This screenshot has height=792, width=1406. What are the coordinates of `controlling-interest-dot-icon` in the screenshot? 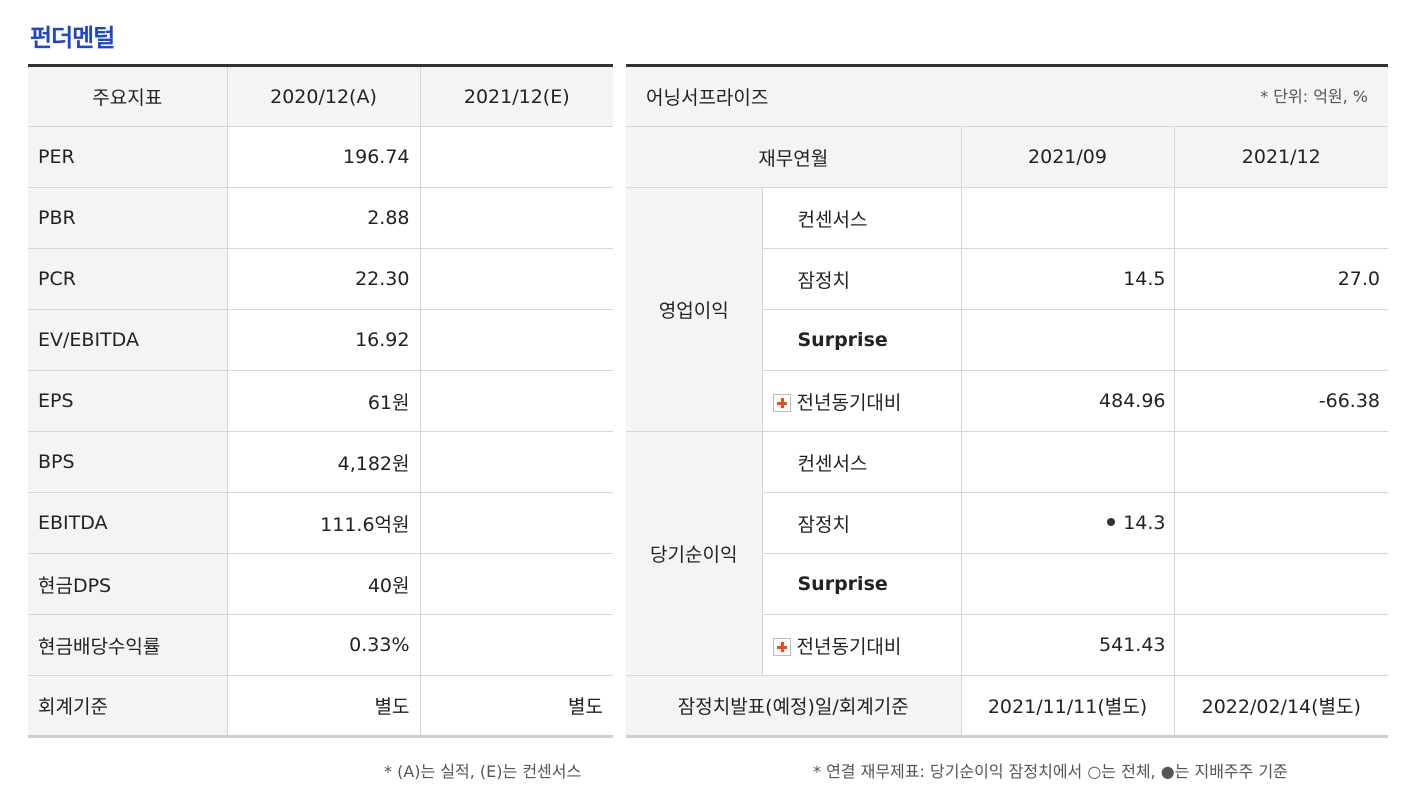 It's located at (1111, 522).